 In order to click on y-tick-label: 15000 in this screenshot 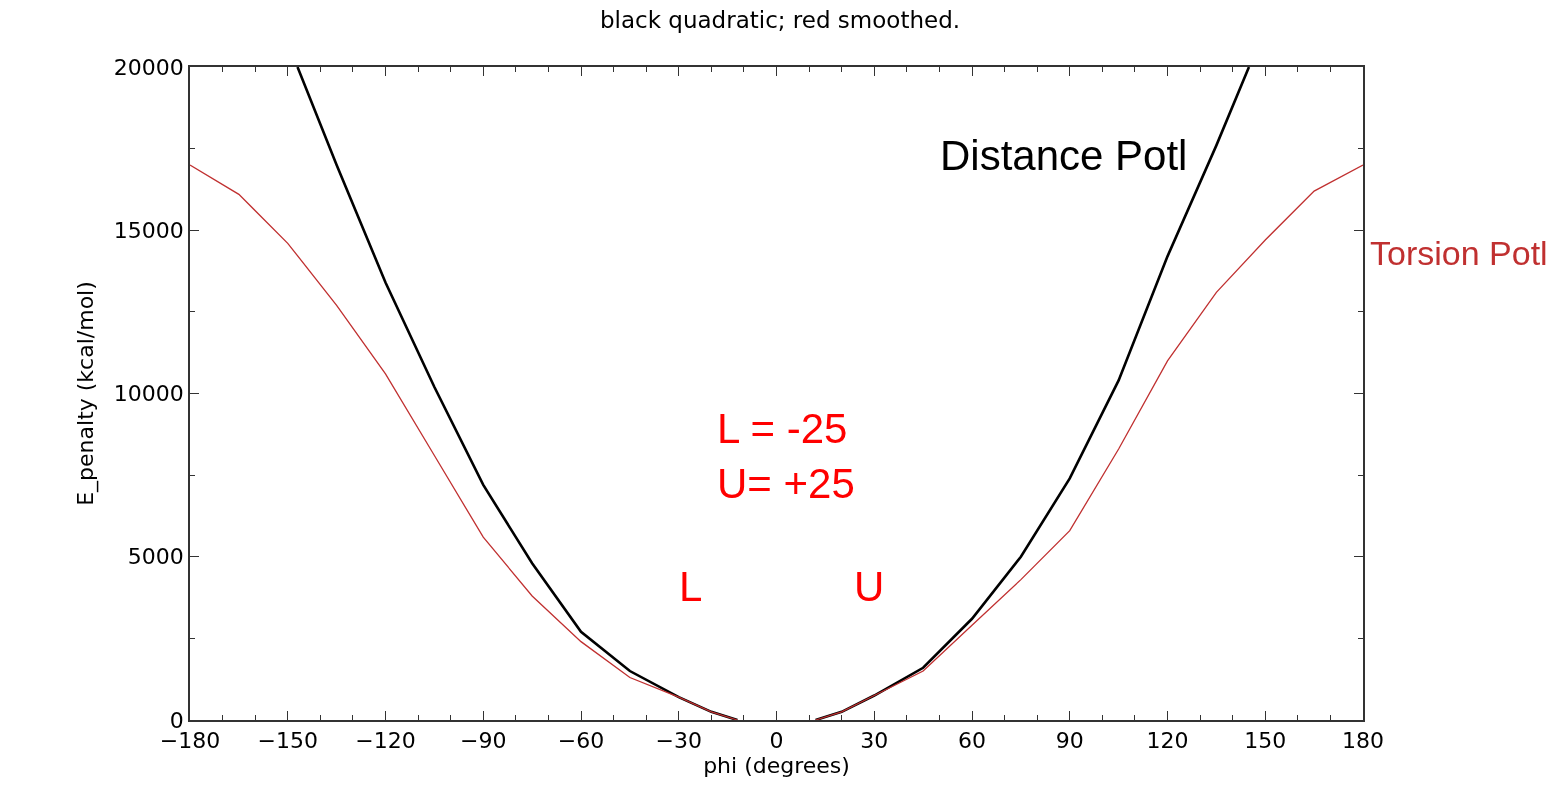, I will do `click(148, 230)`.